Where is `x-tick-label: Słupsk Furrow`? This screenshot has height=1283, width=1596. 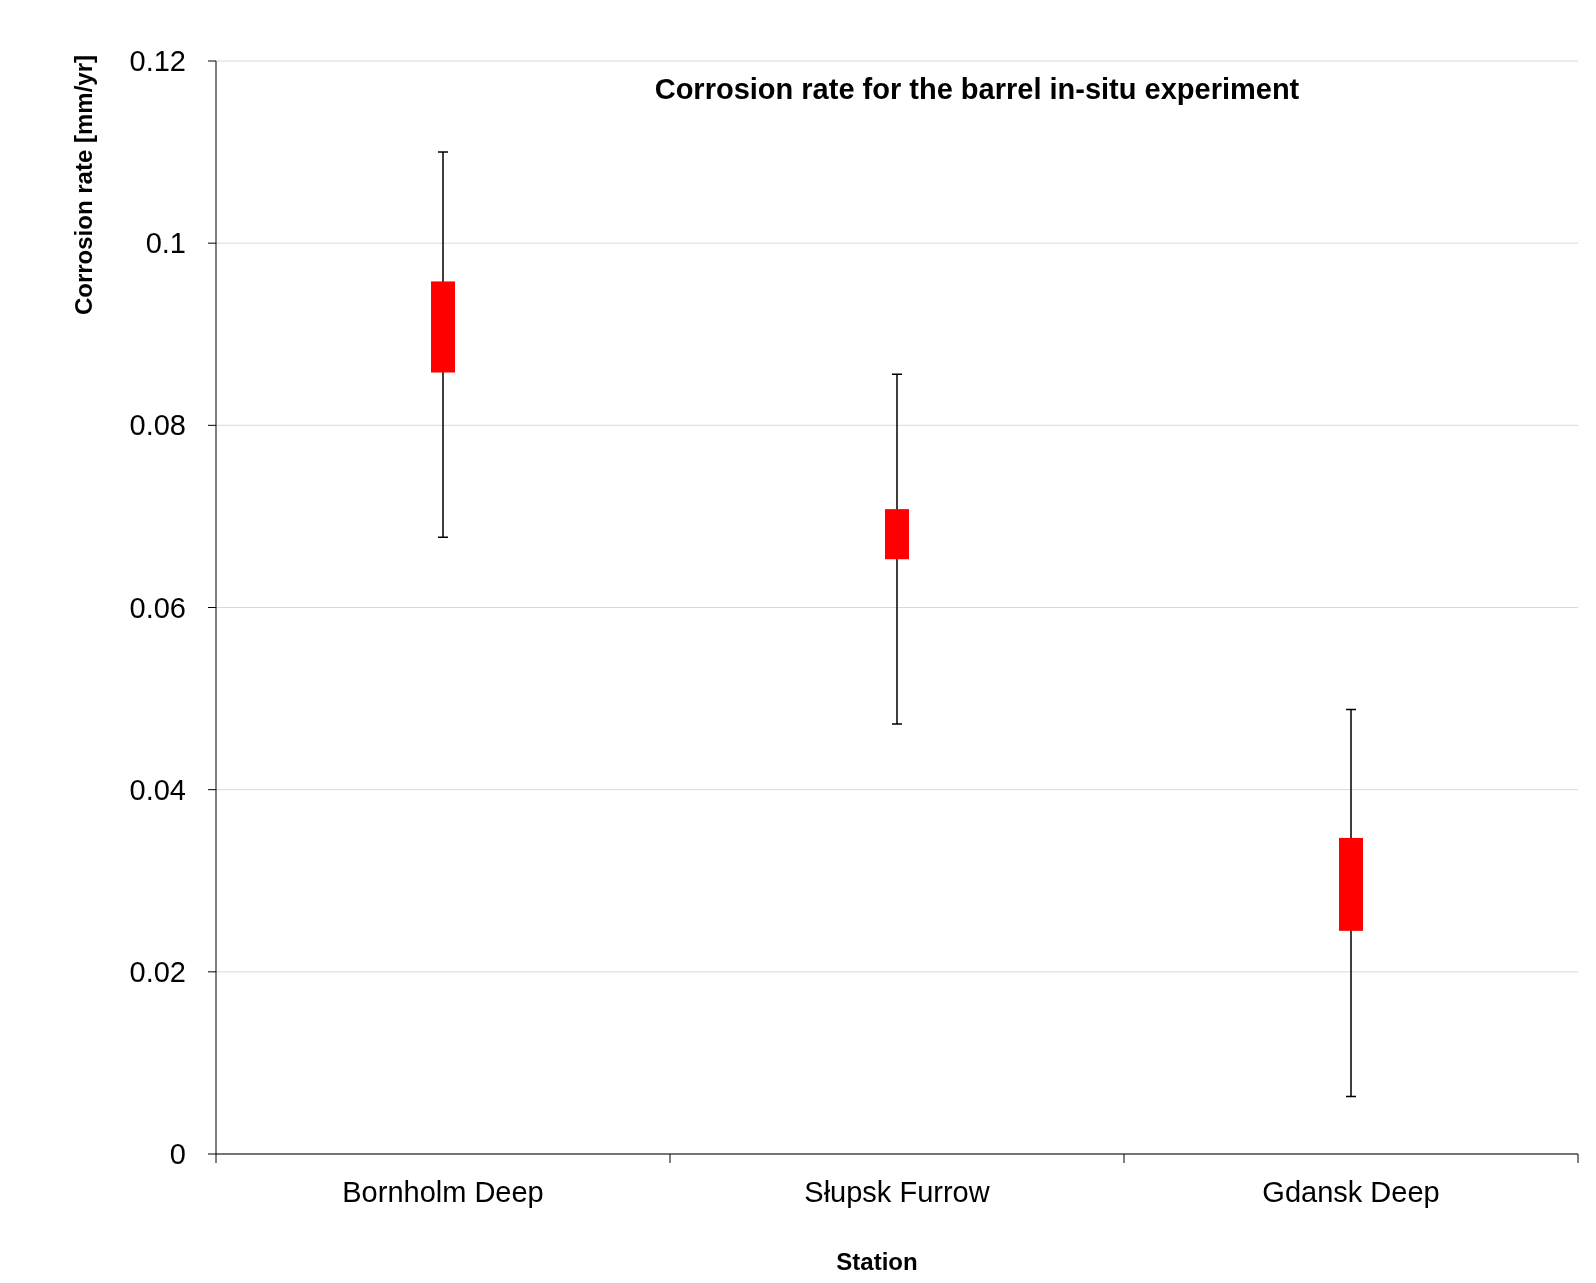 x-tick-label: Słupsk Furrow is located at coordinates (897, 1192).